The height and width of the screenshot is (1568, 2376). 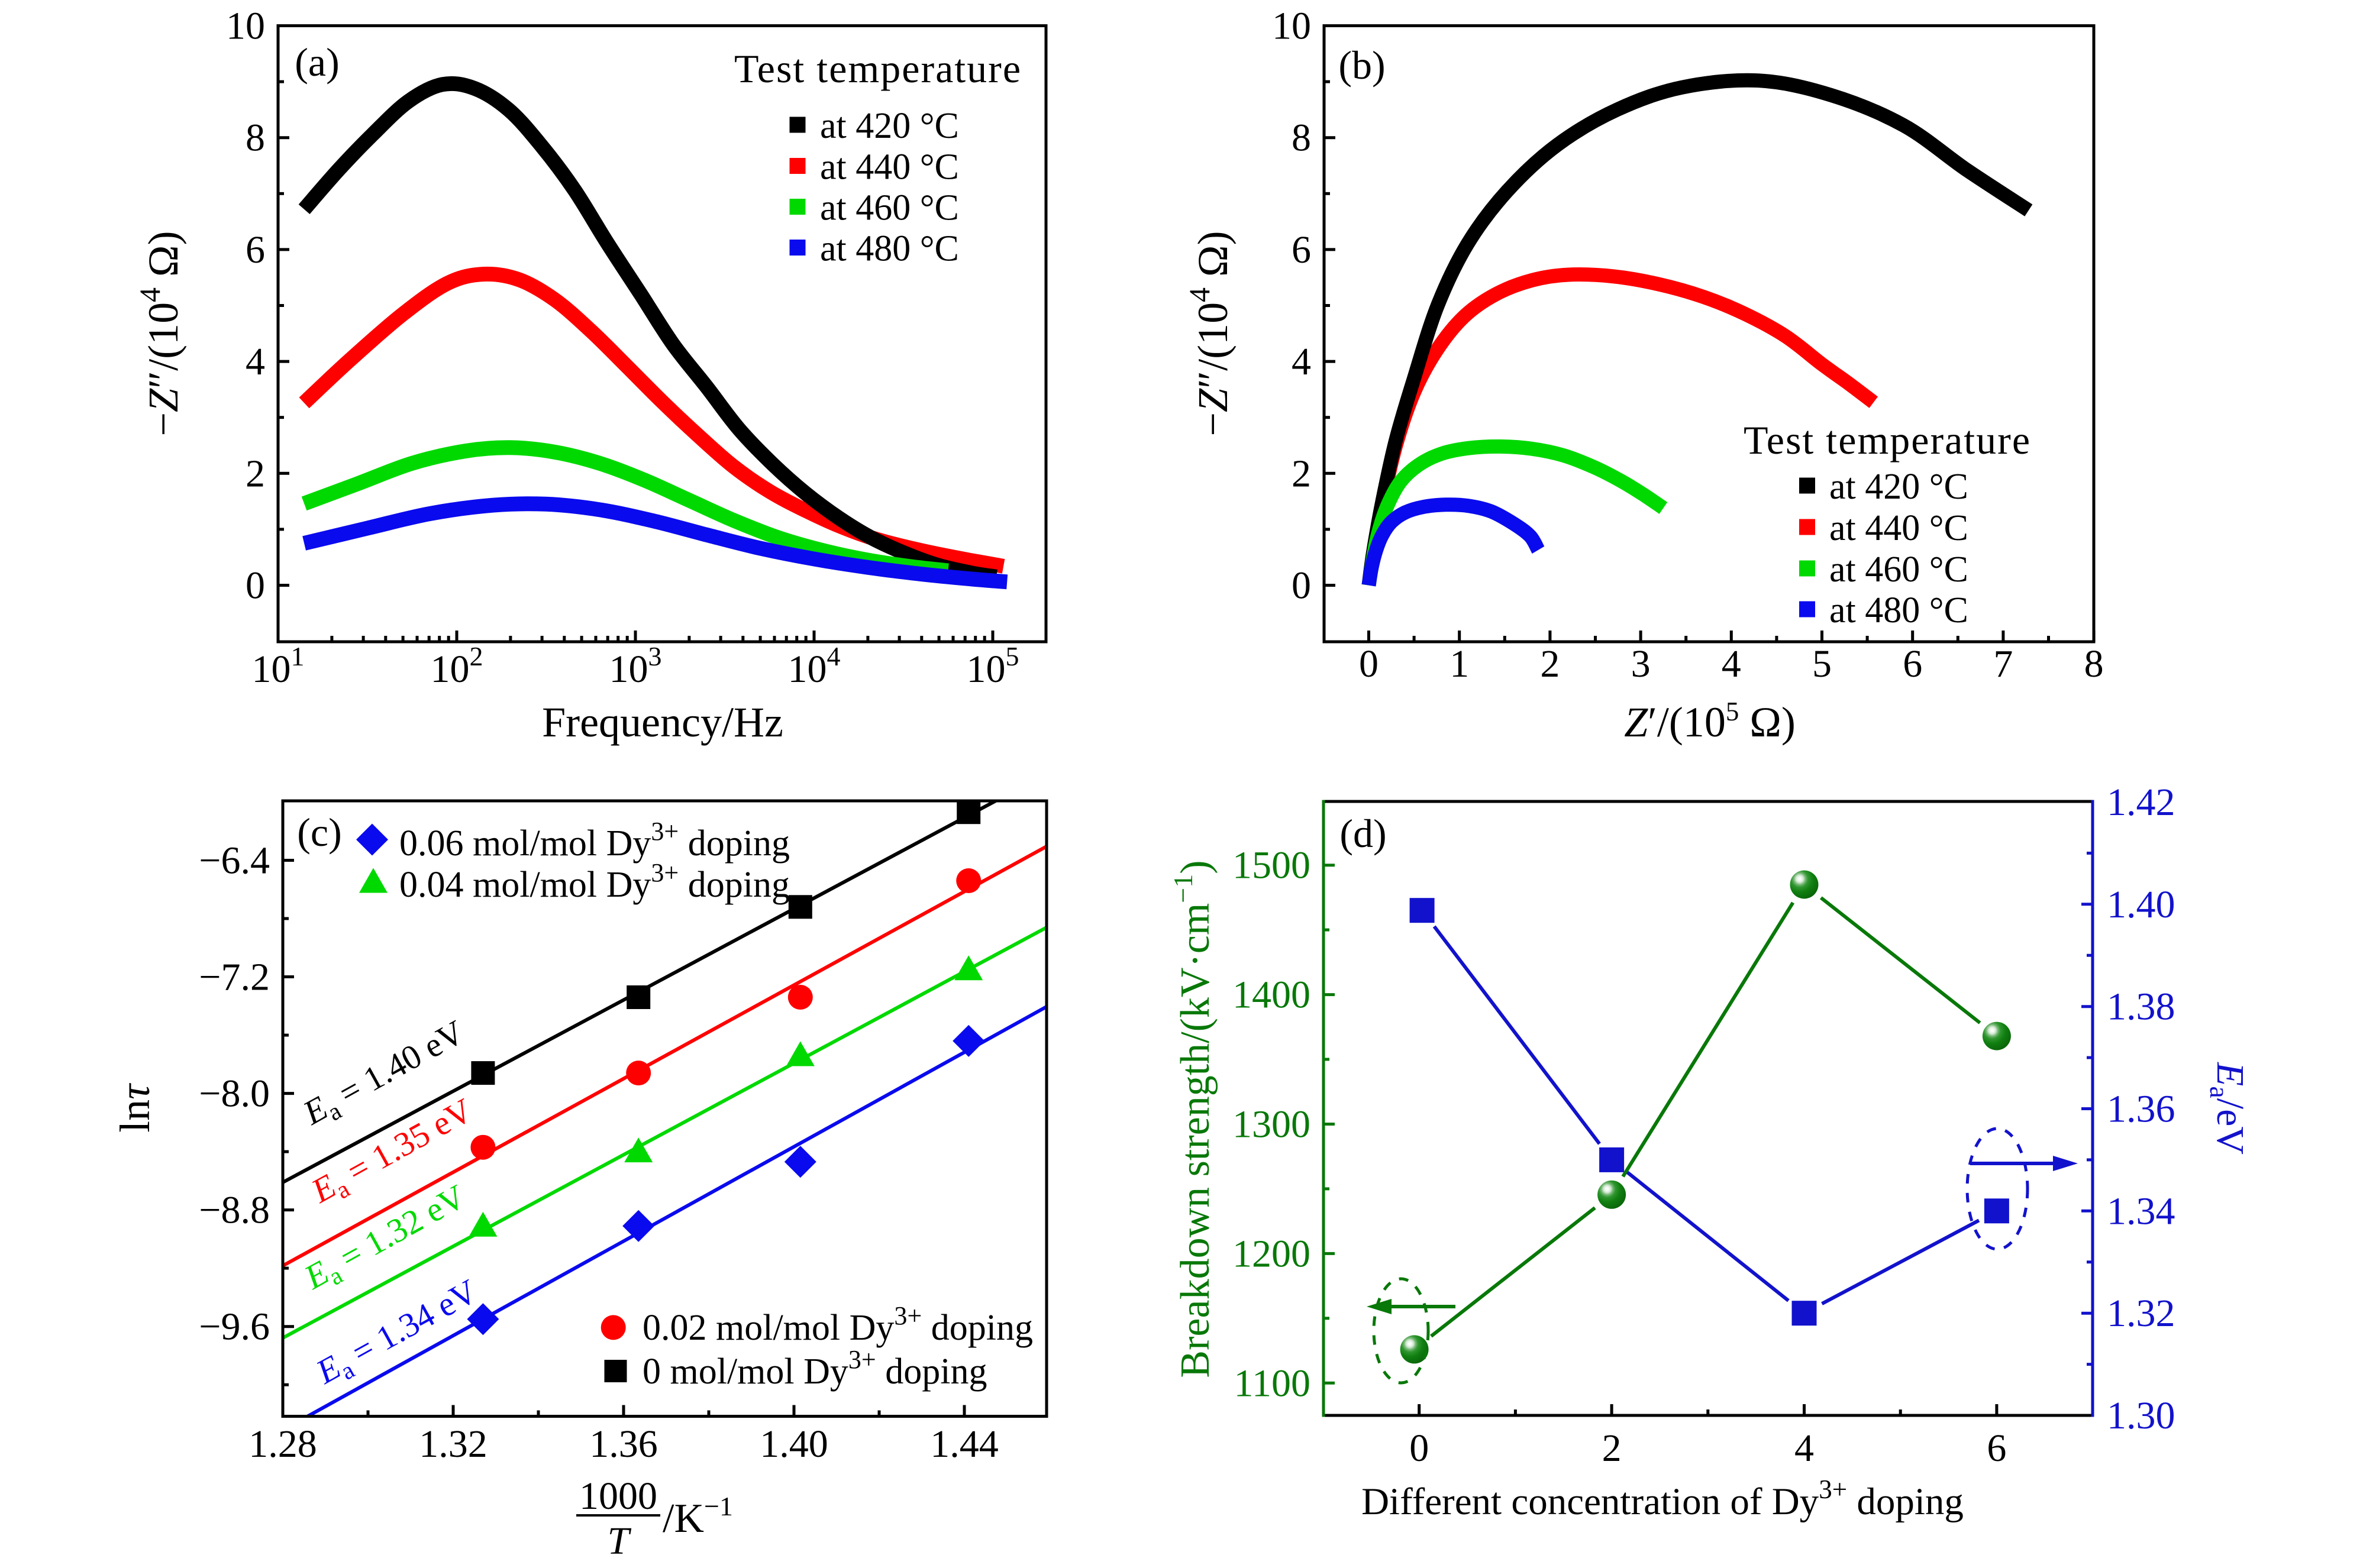 I want to click on svg-text:Different concentration of Dy3: Different concentration of Dy3+ doping, so click(x=1663, y=1499).